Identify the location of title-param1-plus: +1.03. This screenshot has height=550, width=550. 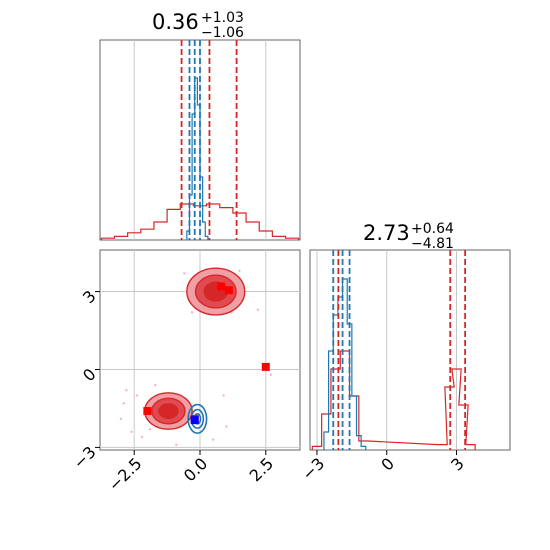
(222, 18).